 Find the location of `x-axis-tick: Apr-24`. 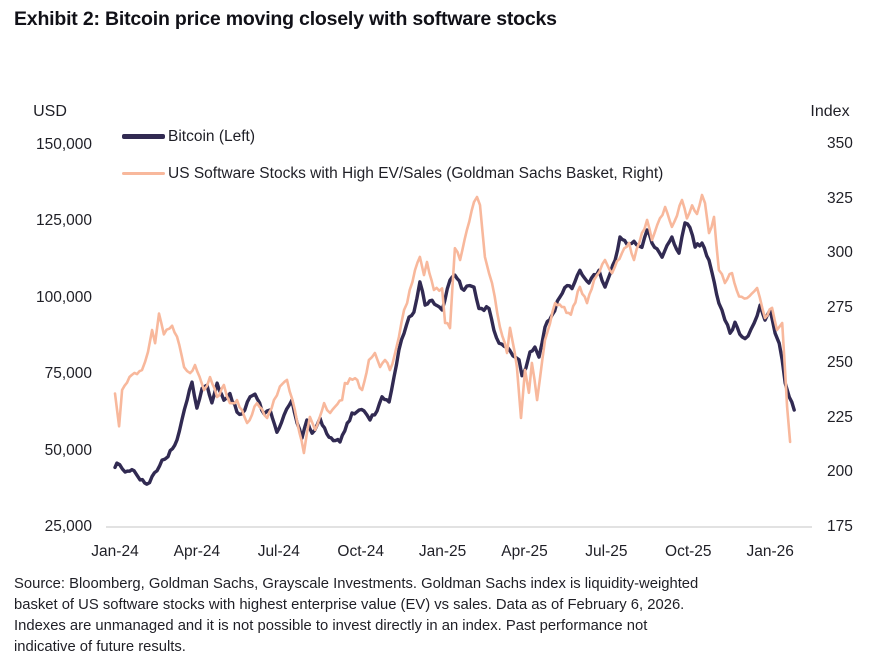

x-axis-tick: Apr-24 is located at coordinates (197, 551).